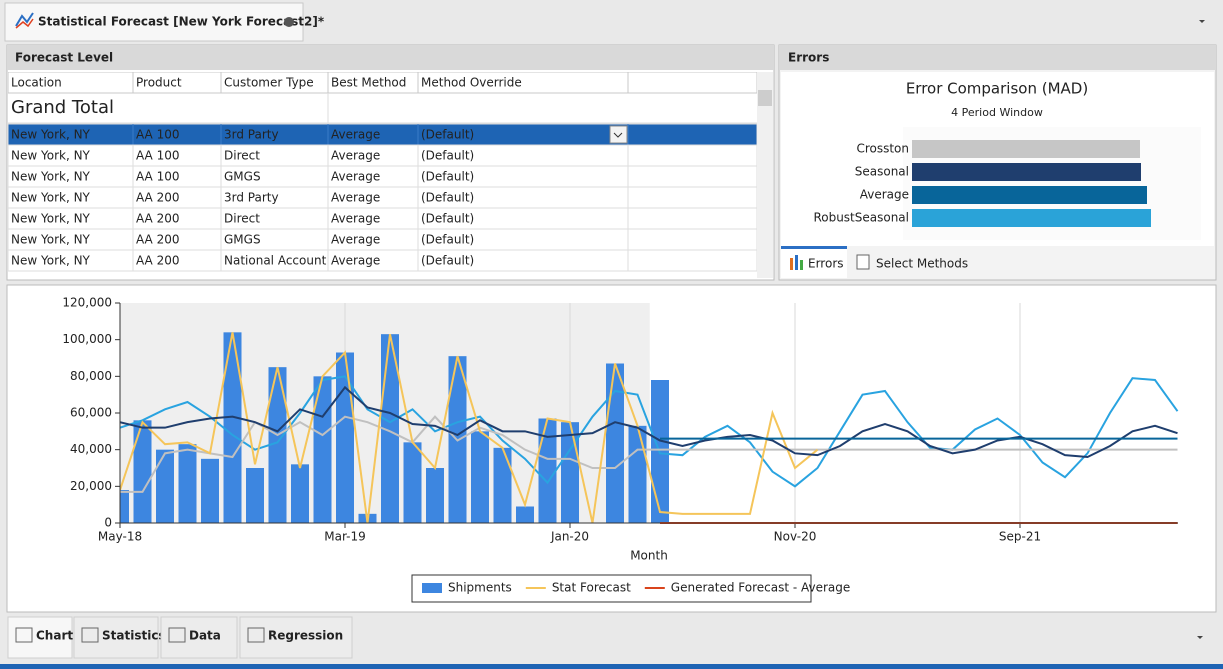 This screenshot has width=1223, height=669. Describe the element at coordinates (205, 636) in the screenshot. I see `tab-label: Data` at that location.